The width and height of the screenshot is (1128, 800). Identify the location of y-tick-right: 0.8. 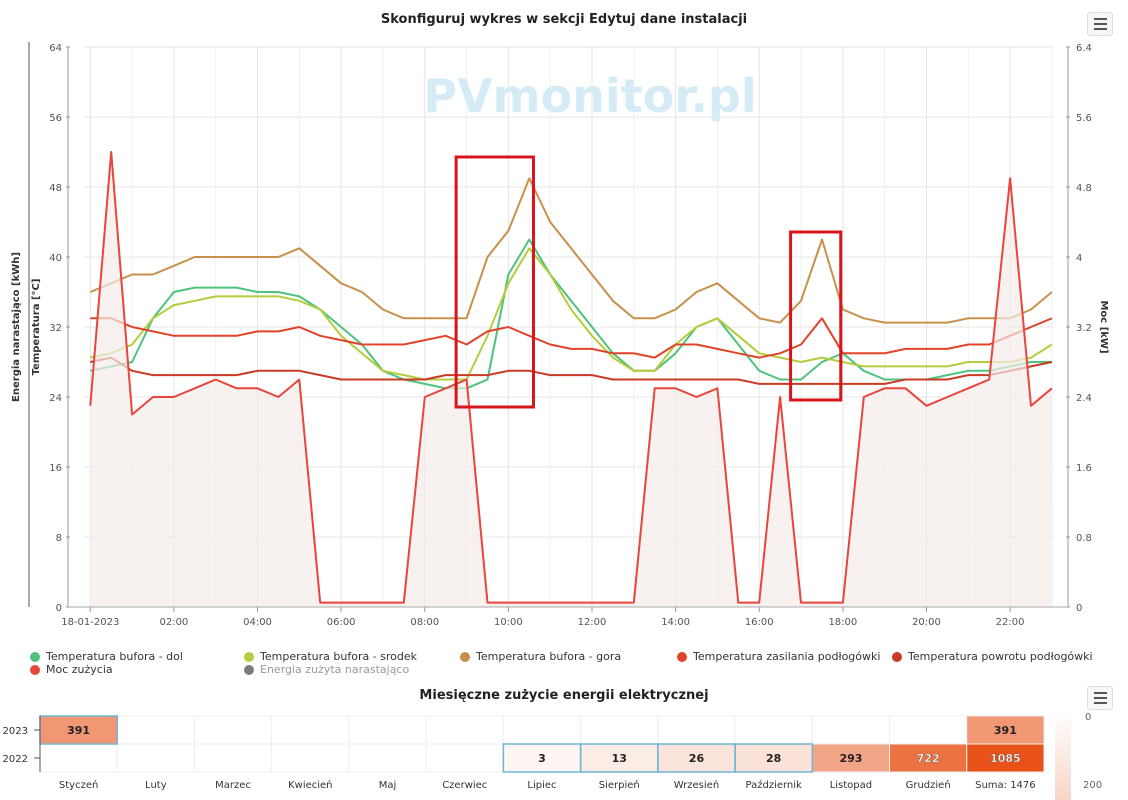
(1084, 538).